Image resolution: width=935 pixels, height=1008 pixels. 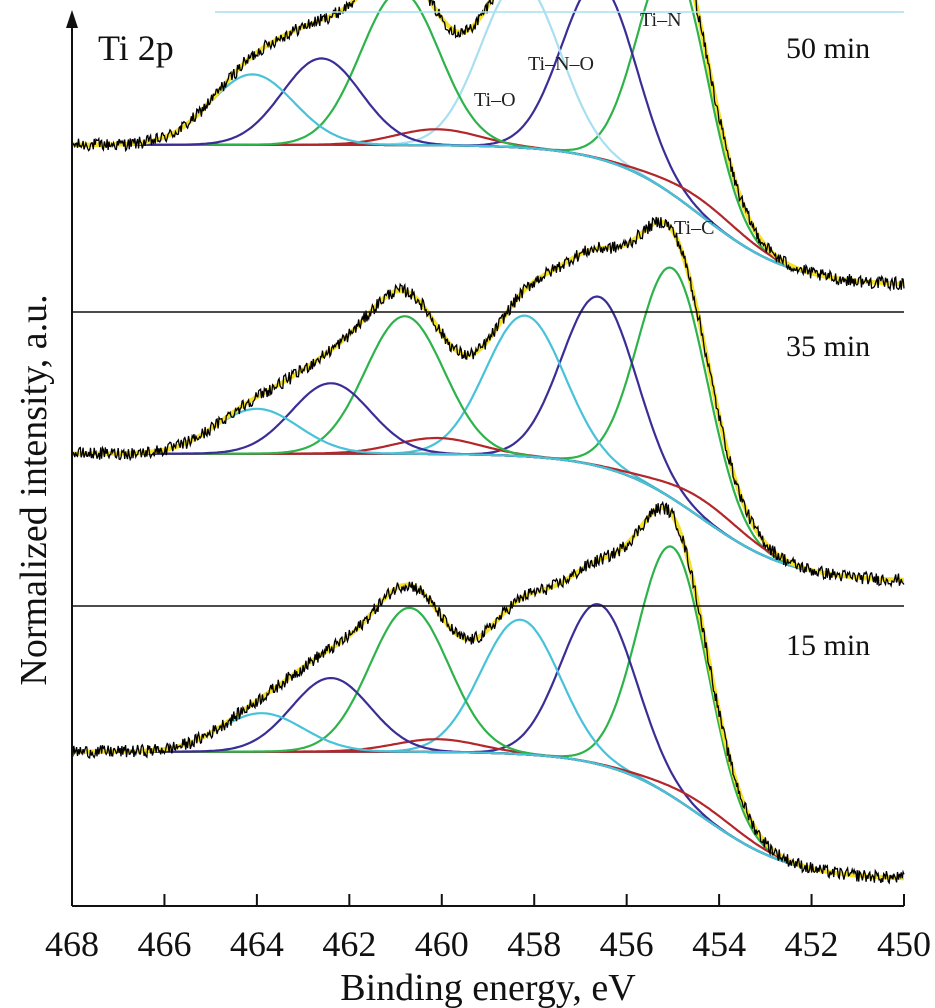 I want to click on x-tick-label-454: 454, so click(x=719, y=944).